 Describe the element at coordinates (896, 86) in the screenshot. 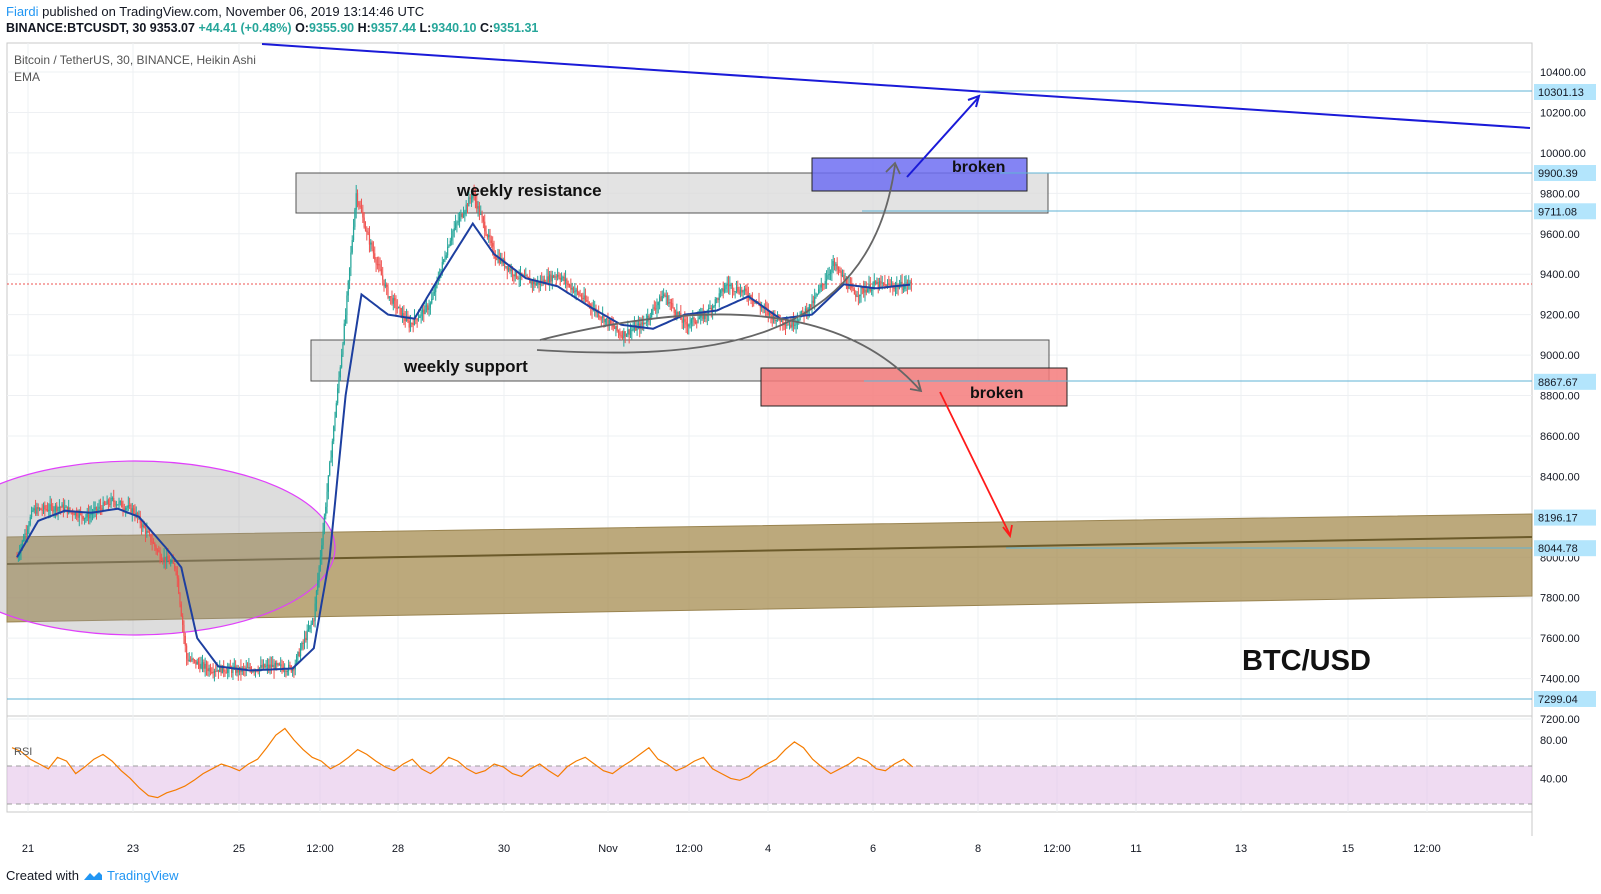

I see `descending-trendline` at that location.